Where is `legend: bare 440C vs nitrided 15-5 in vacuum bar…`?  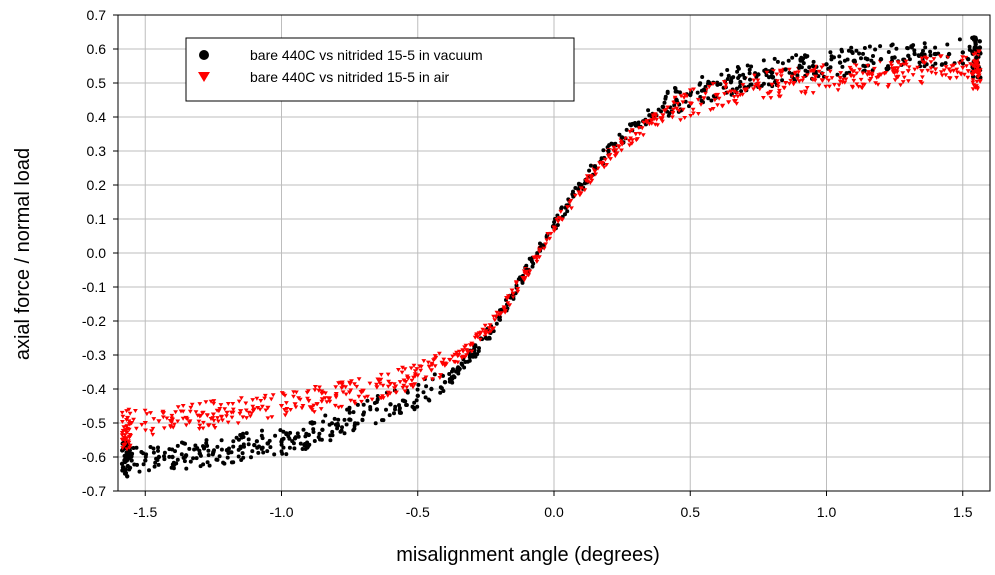
legend: bare 440C vs nitrided 15-5 in vacuum bar… is located at coordinates (380, 69).